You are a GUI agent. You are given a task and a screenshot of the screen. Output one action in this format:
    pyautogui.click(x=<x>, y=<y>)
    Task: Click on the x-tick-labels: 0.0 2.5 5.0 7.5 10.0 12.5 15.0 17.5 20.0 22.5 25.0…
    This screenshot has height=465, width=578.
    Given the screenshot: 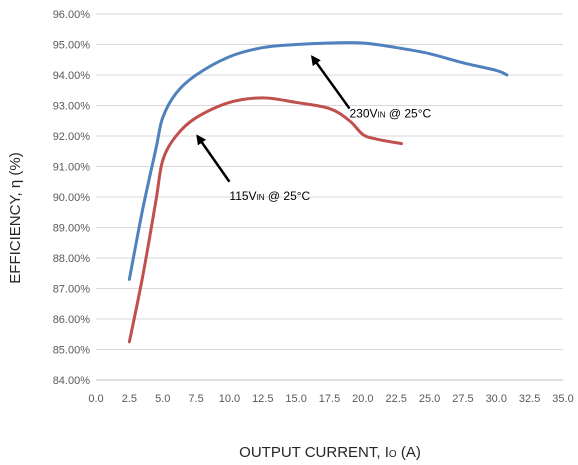 What is the action you would take?
    pyautogui.click(x=330, y=399)
    